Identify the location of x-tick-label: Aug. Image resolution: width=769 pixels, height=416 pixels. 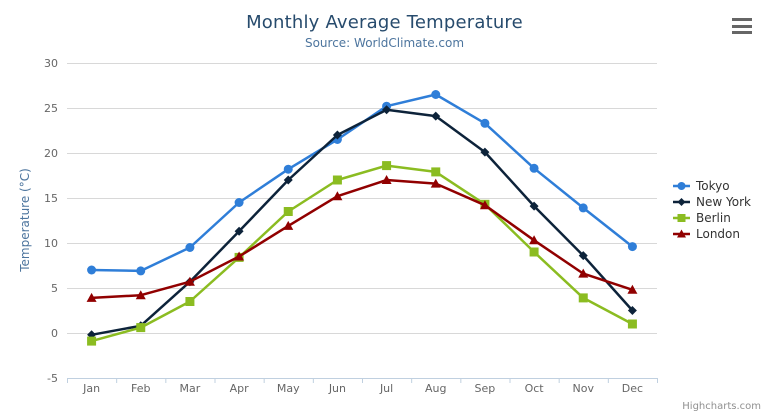
(435, 388).